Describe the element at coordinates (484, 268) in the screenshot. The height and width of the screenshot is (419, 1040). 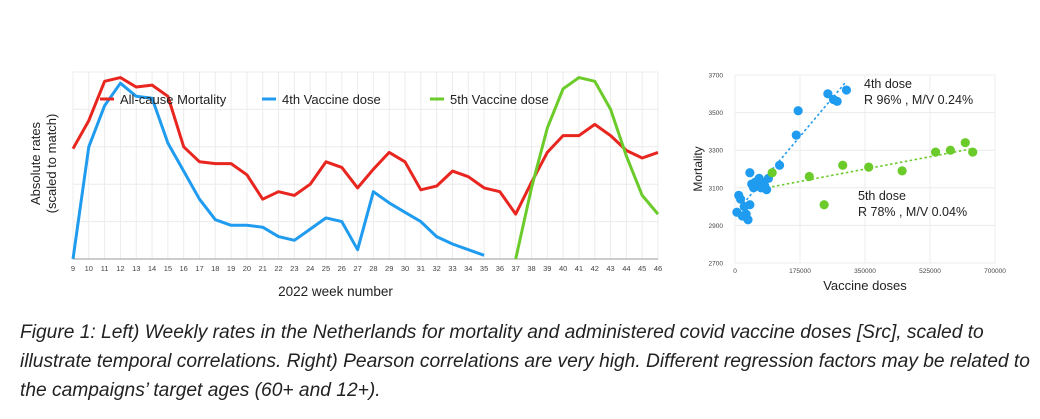
I see `x-tick-label: 35` at that location.